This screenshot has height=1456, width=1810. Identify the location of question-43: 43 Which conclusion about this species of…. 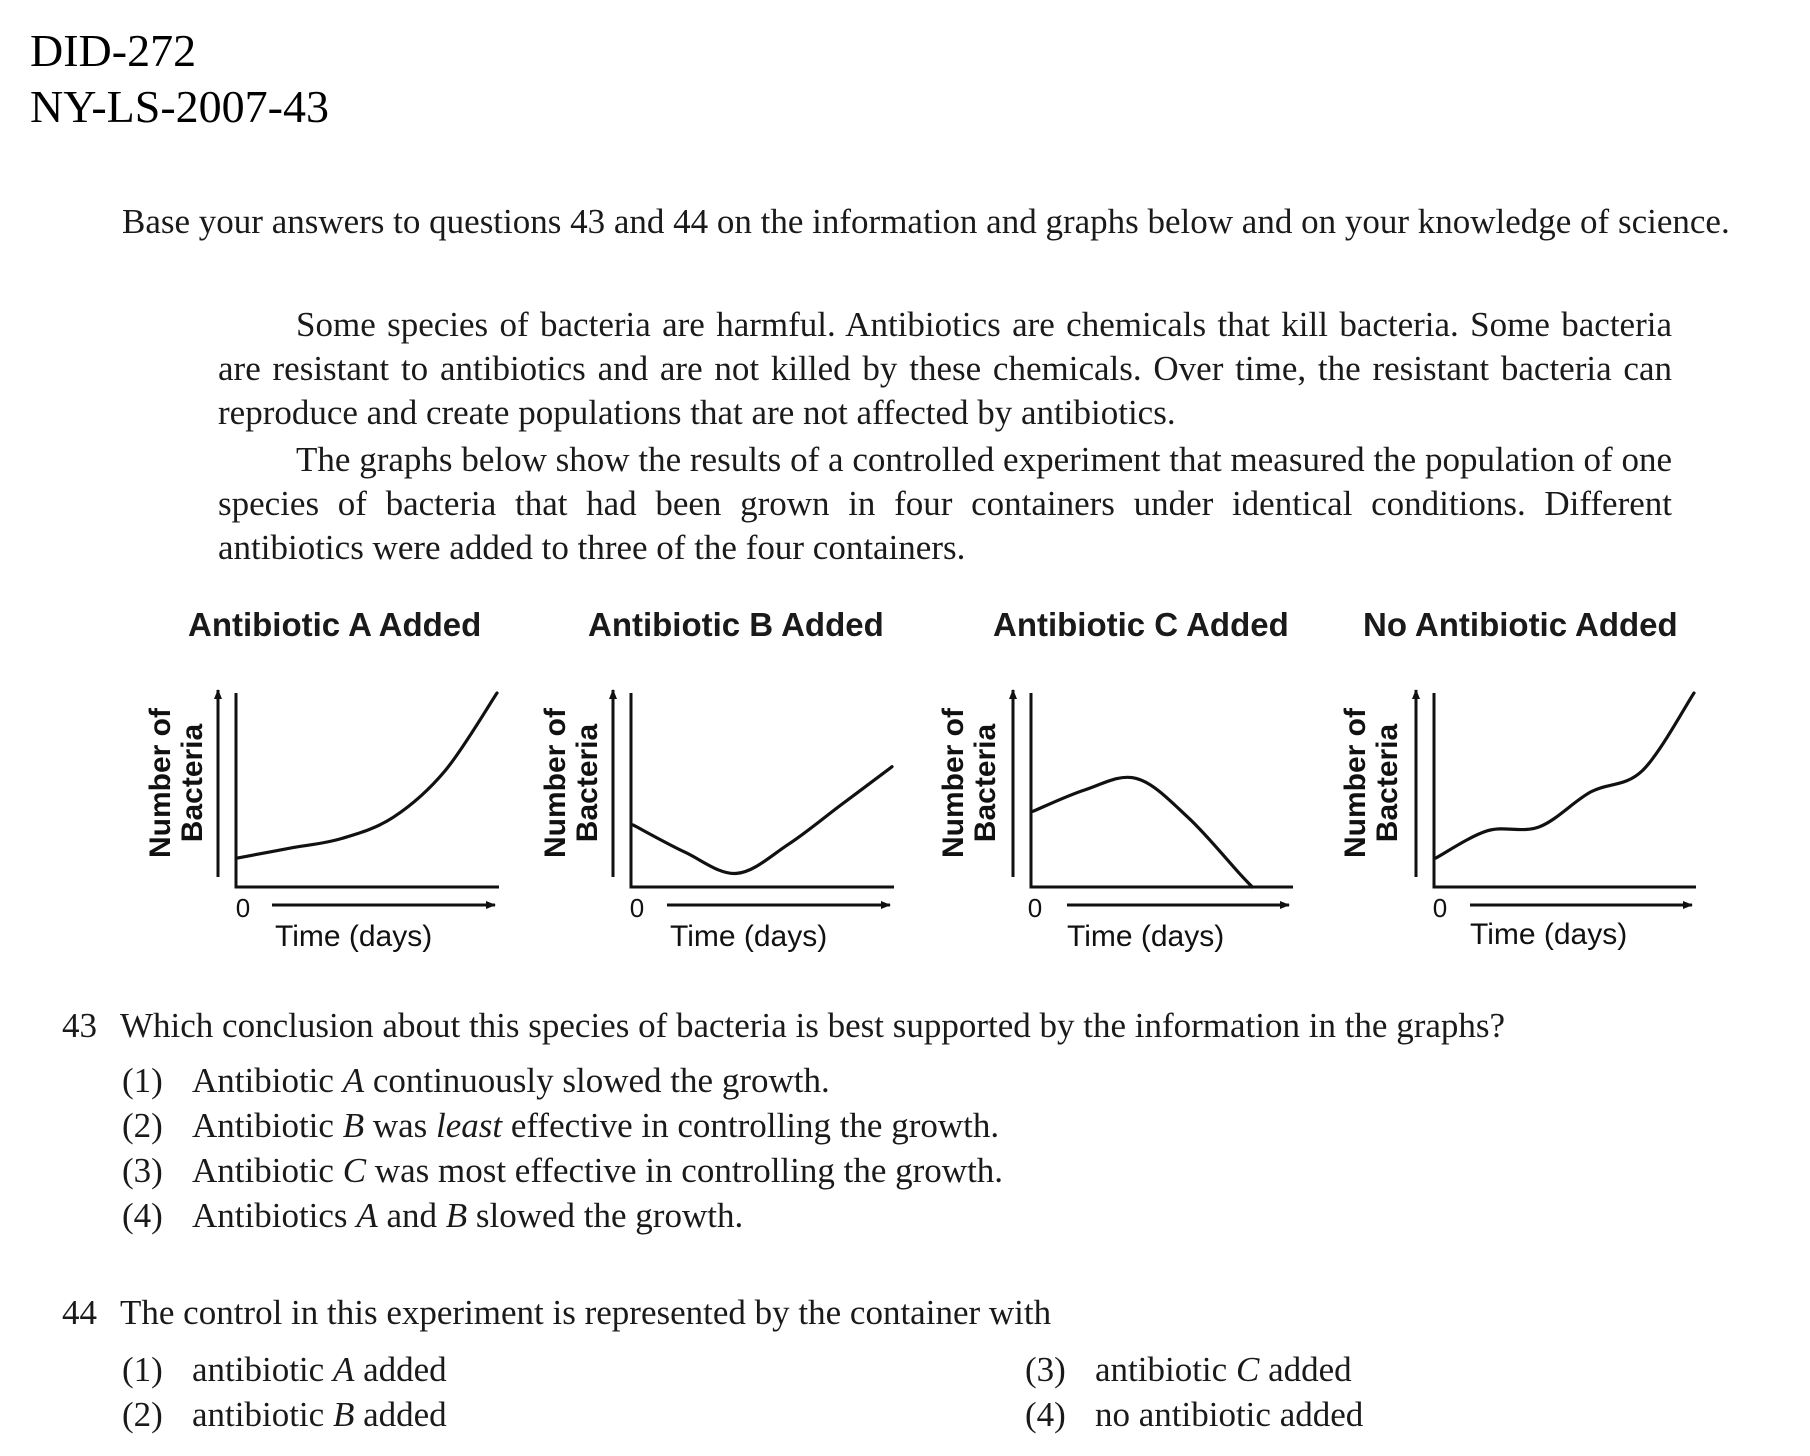
(783, 1026).